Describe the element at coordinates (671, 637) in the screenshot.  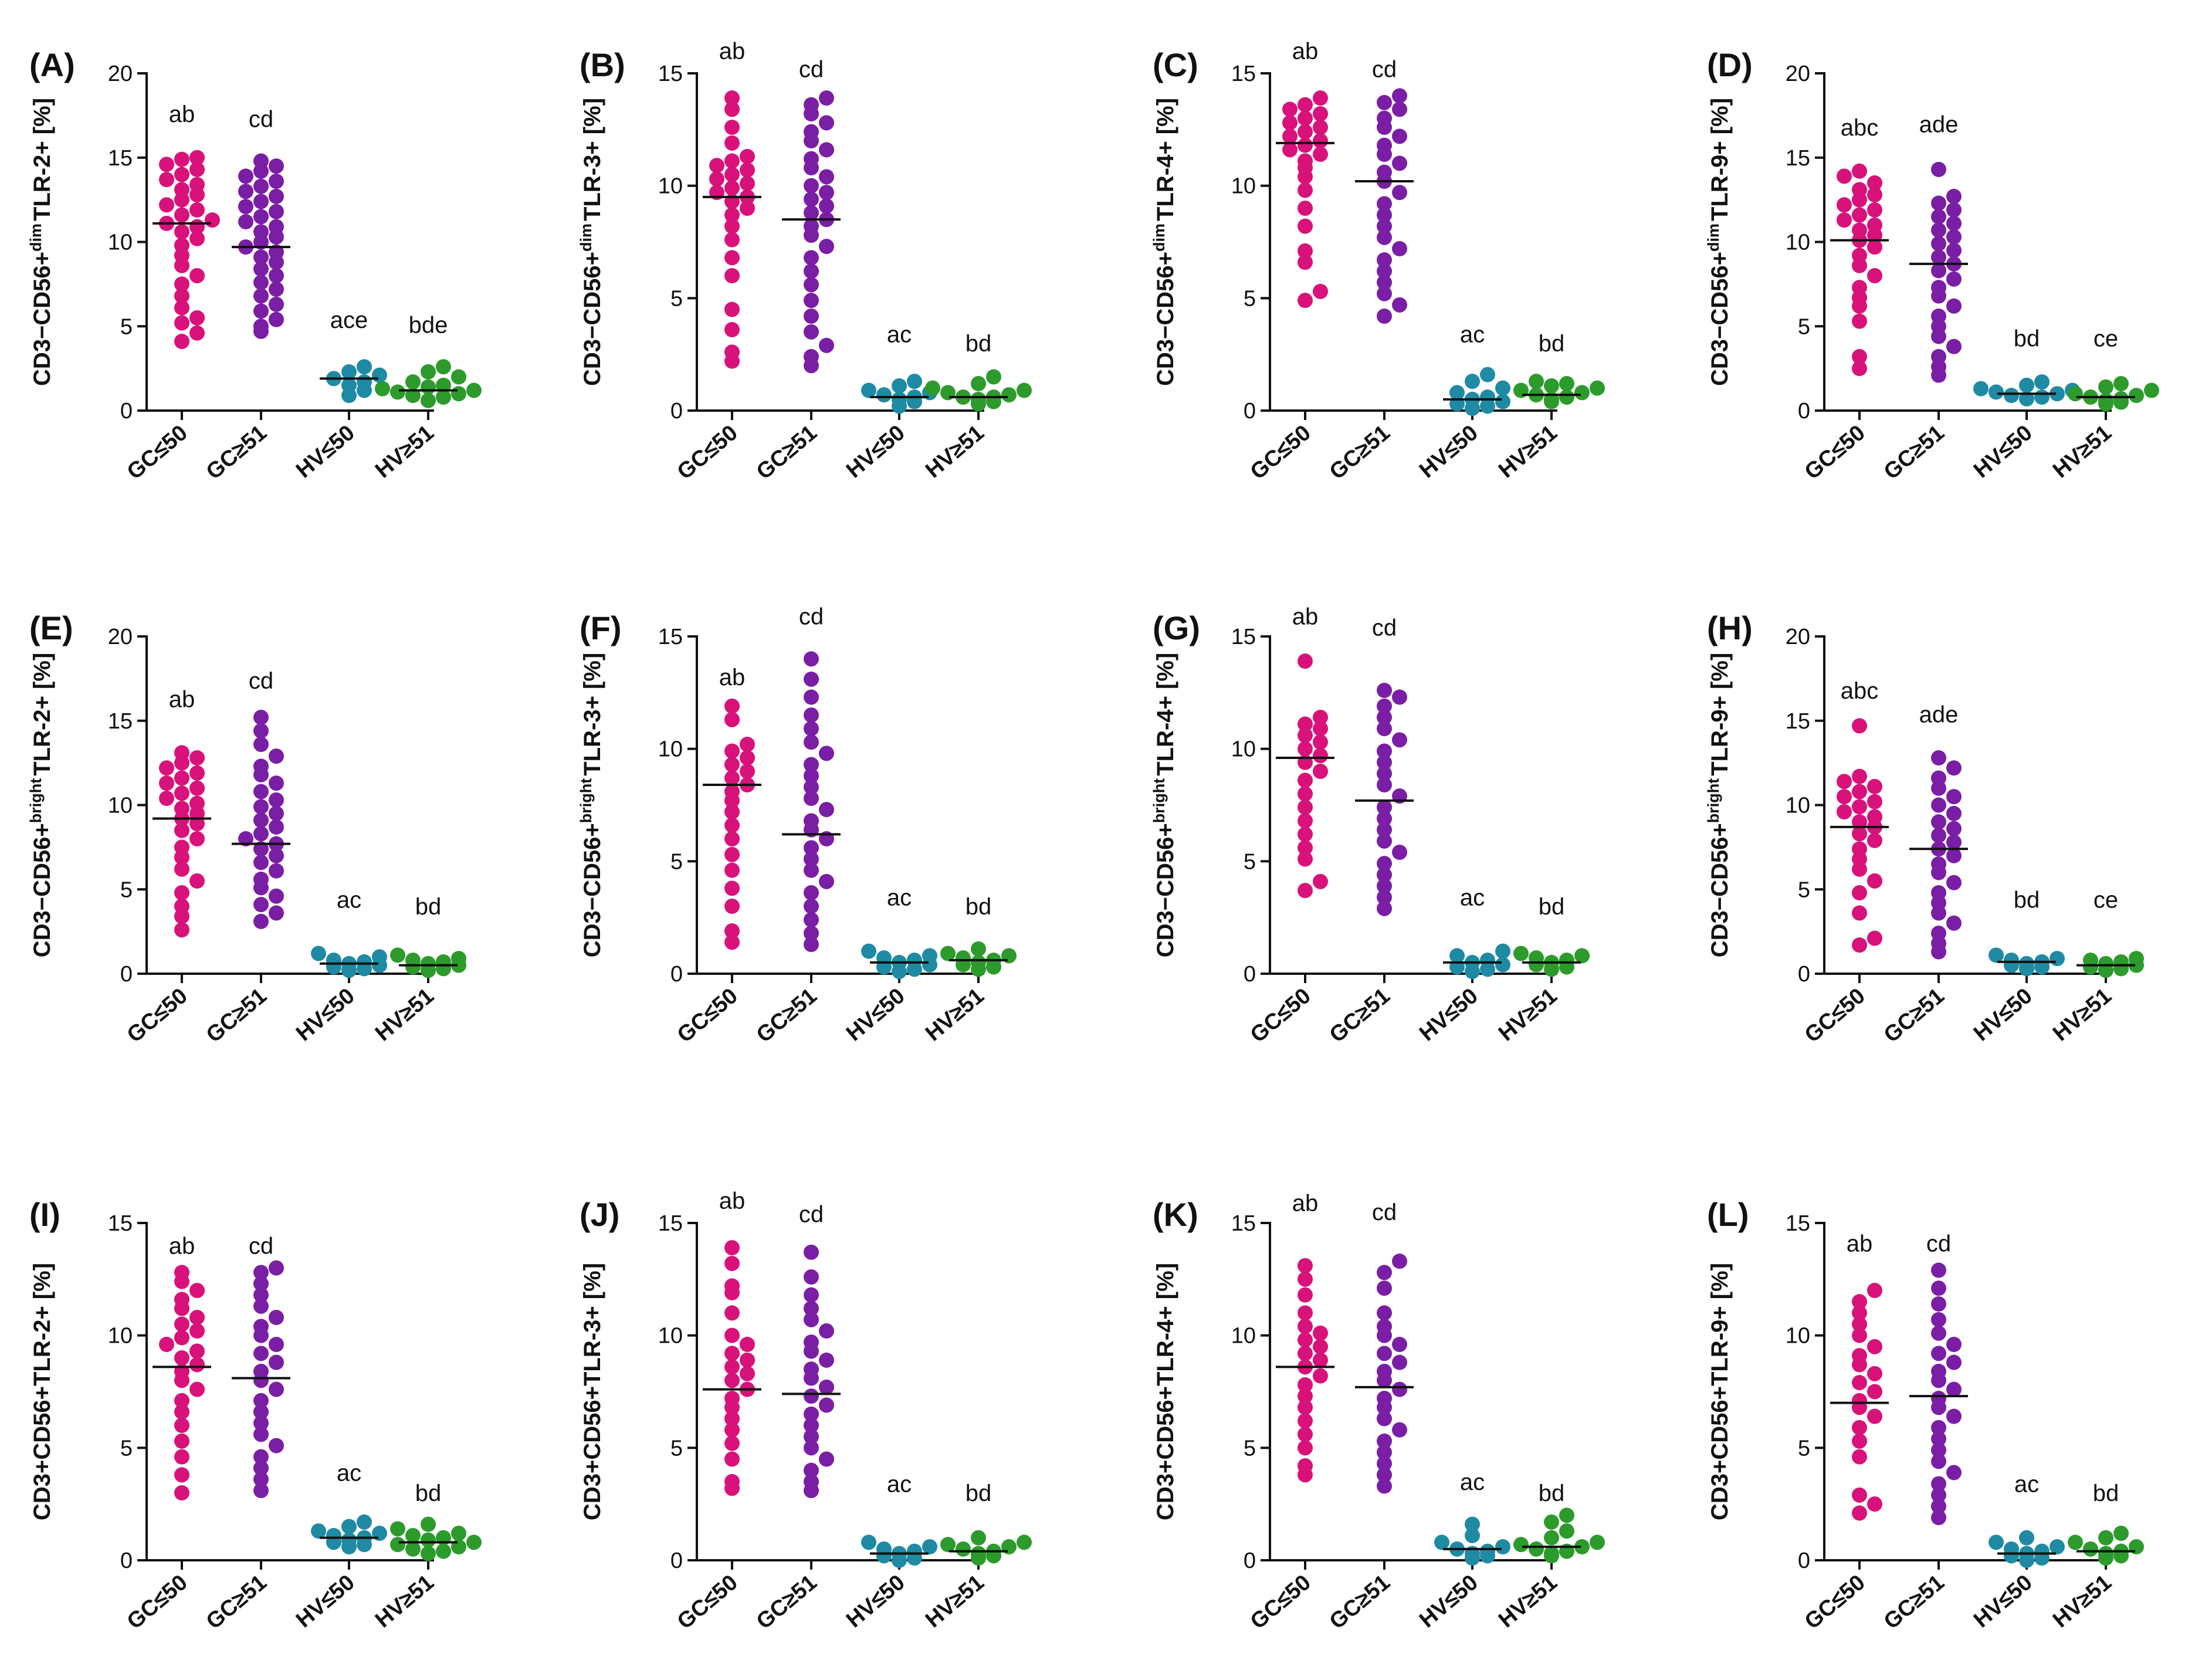
I see `y-tick-label: 15` at that location.